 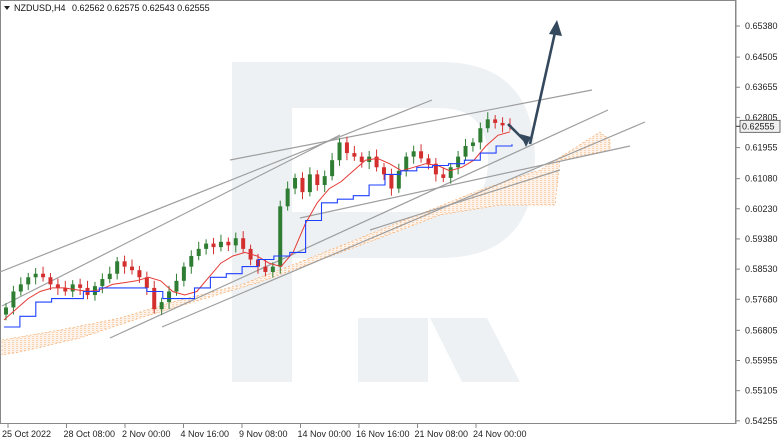 I want to click on y-tick-label: 0.64505, so click(x=761, y=57).